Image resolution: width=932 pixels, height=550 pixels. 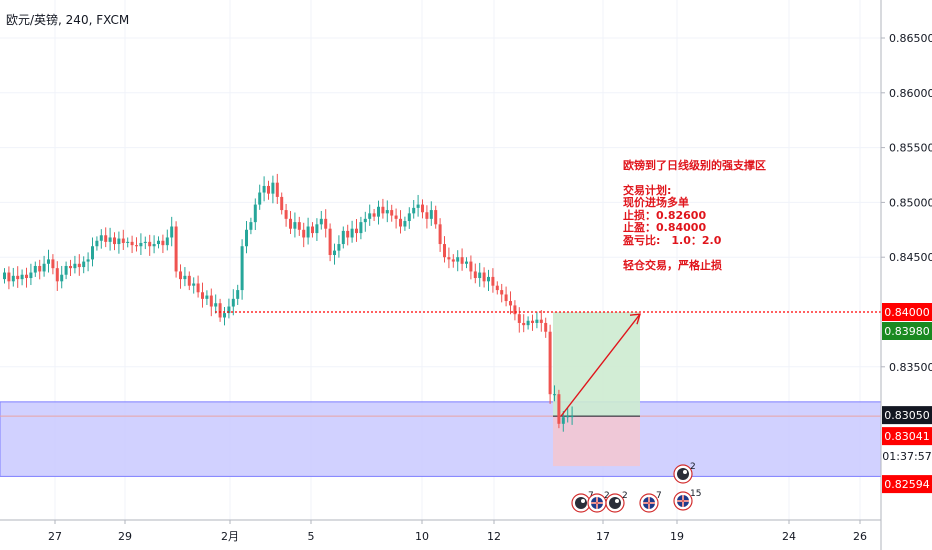 I want to click on note-line-entry: 现价进场多单, so click(x=656, y=203).